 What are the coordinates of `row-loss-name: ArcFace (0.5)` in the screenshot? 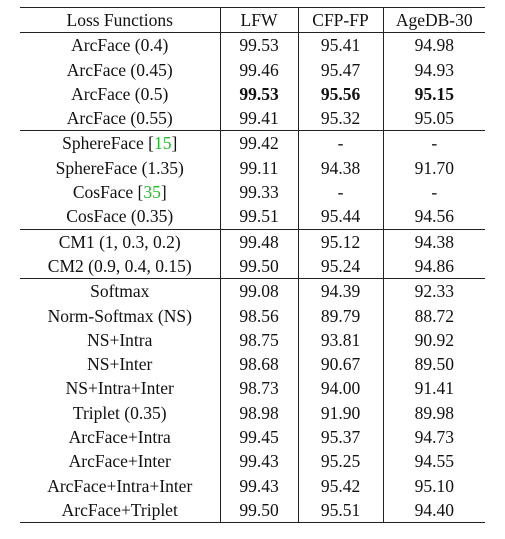 It's located at (120, 93).